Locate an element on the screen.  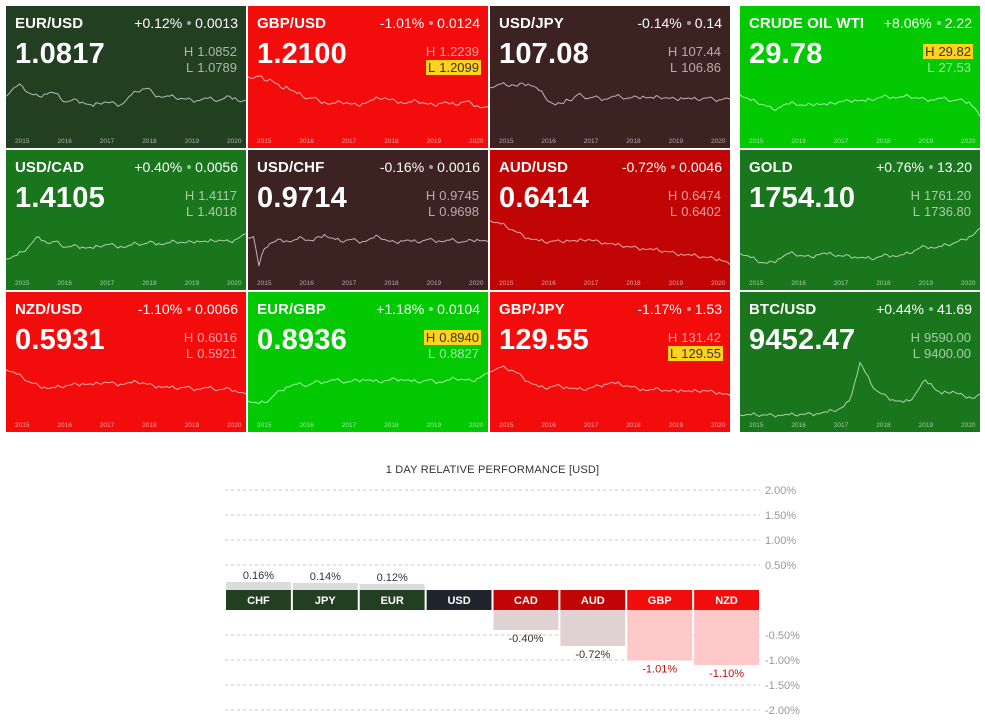
change-absolute: 0.0124 is located at coordinates (458, 23).